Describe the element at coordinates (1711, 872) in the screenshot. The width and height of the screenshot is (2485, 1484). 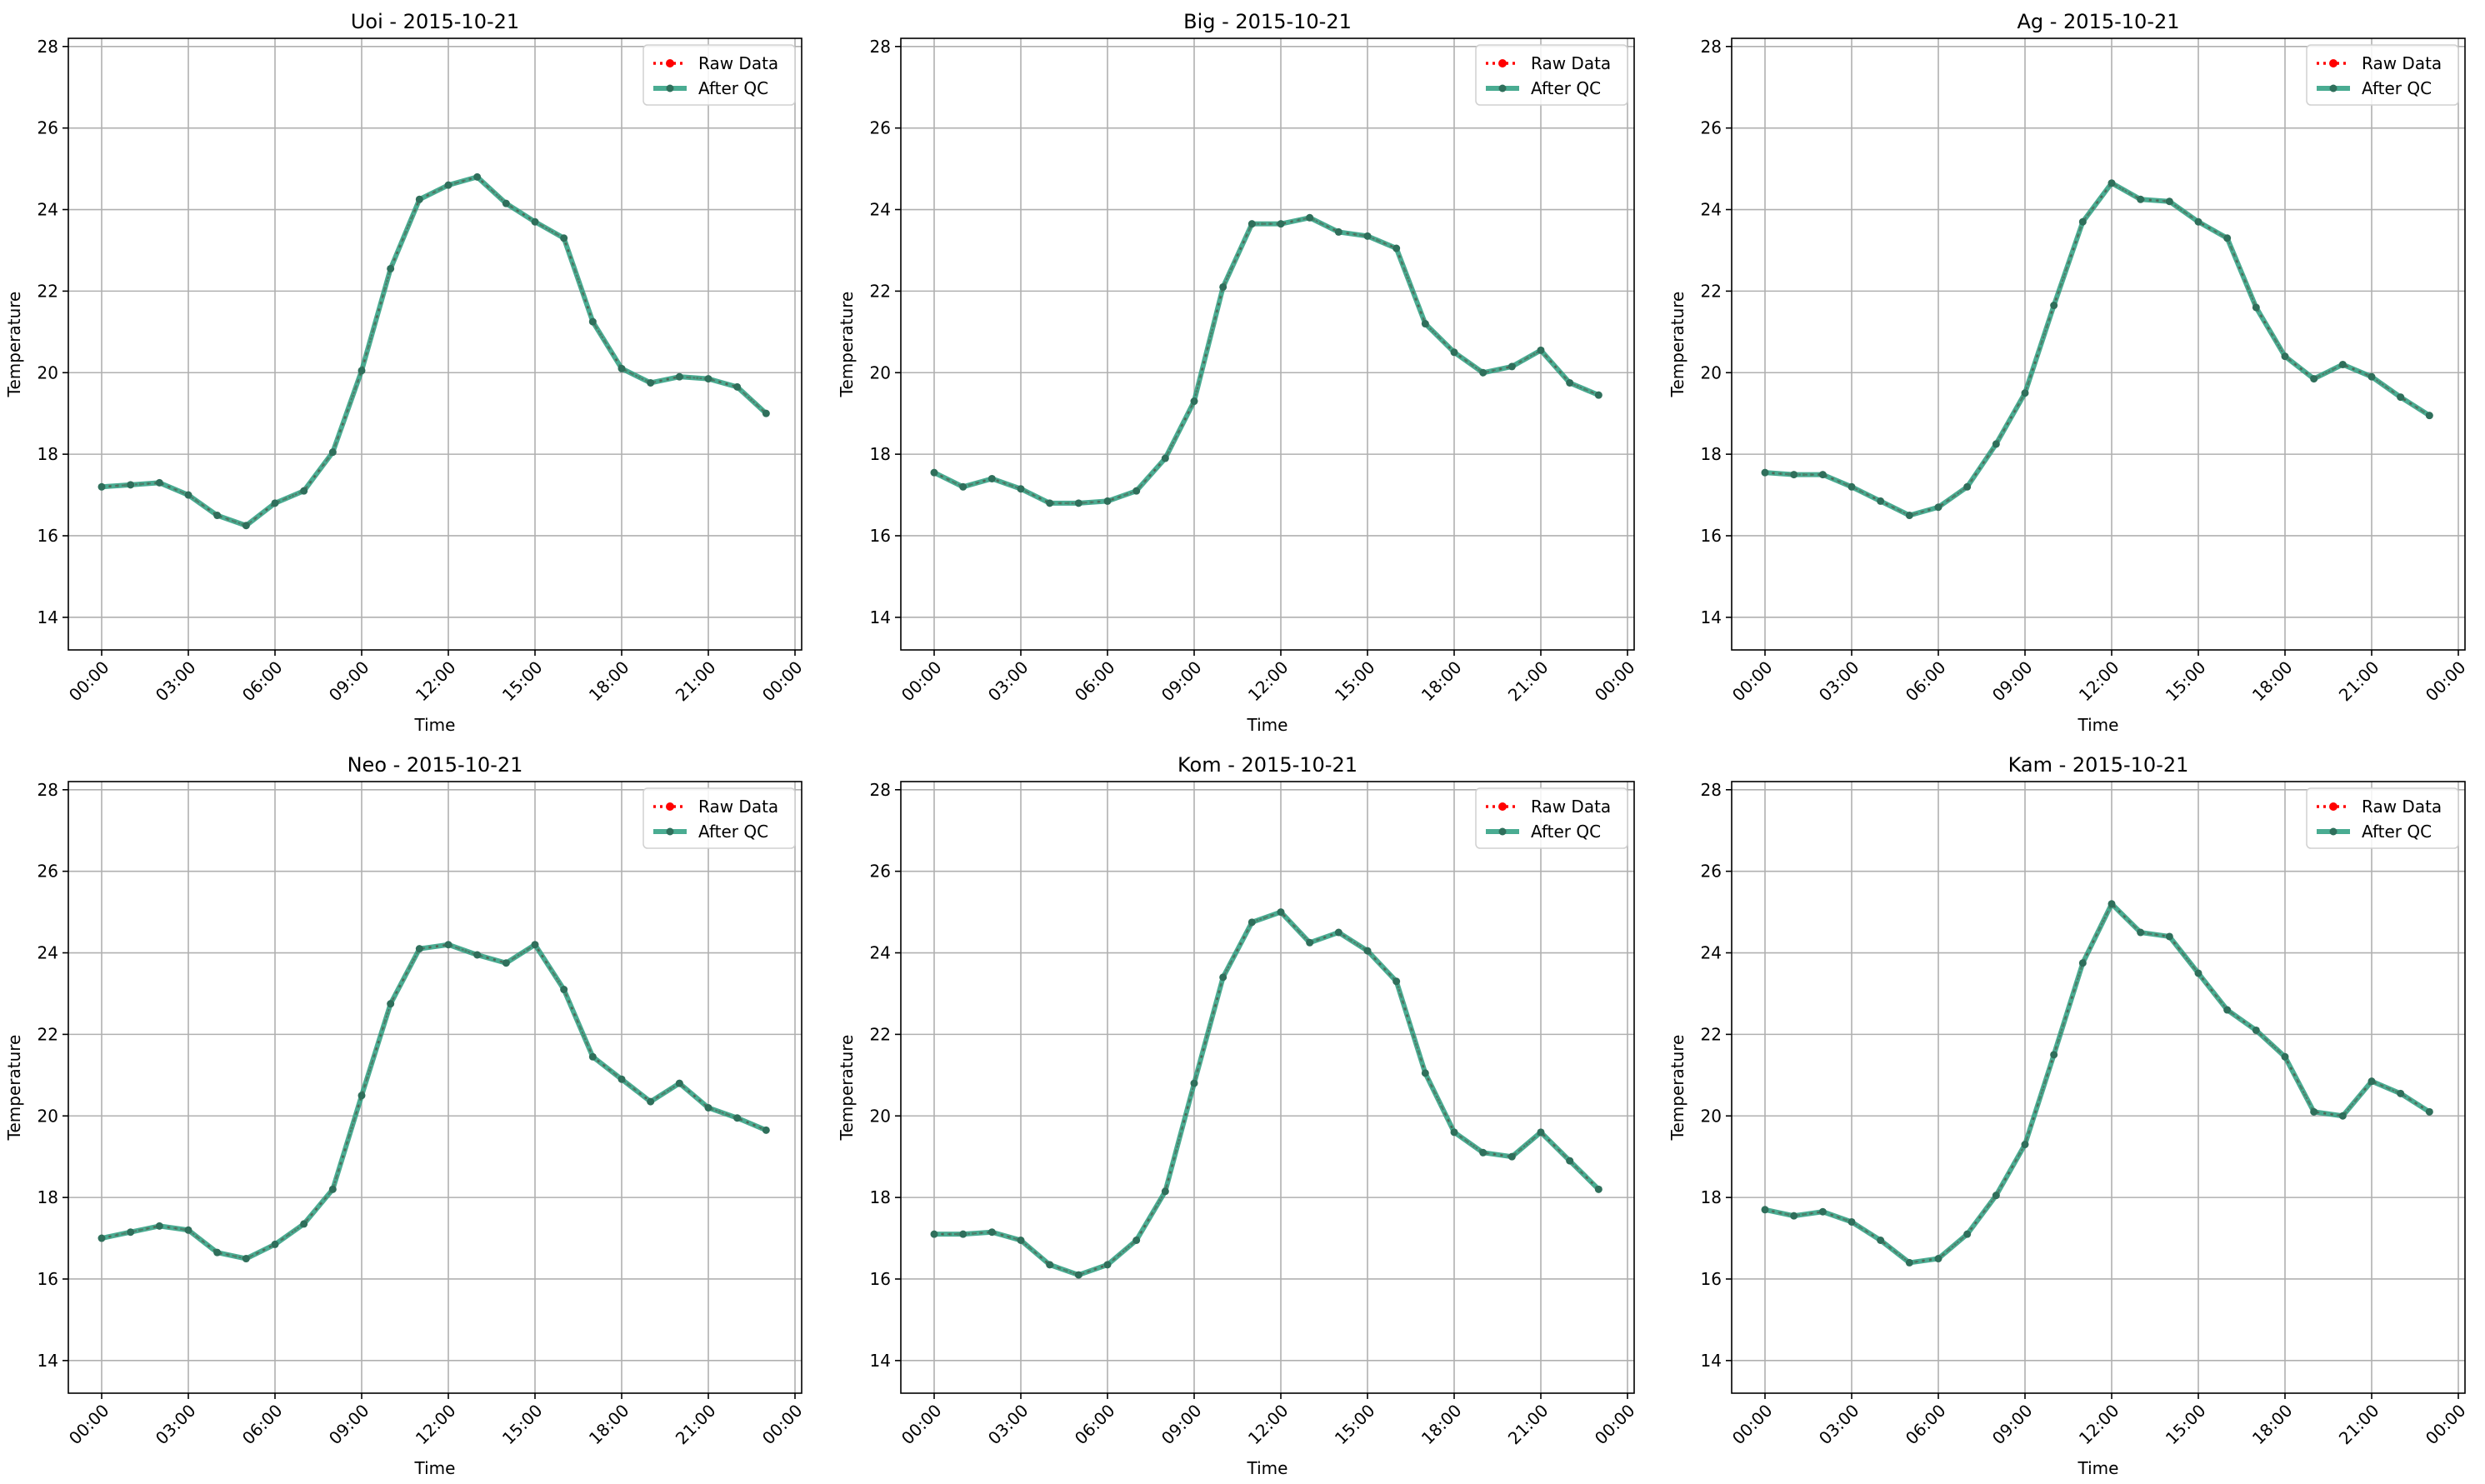
I see `y-tick-label: 26` at that location.